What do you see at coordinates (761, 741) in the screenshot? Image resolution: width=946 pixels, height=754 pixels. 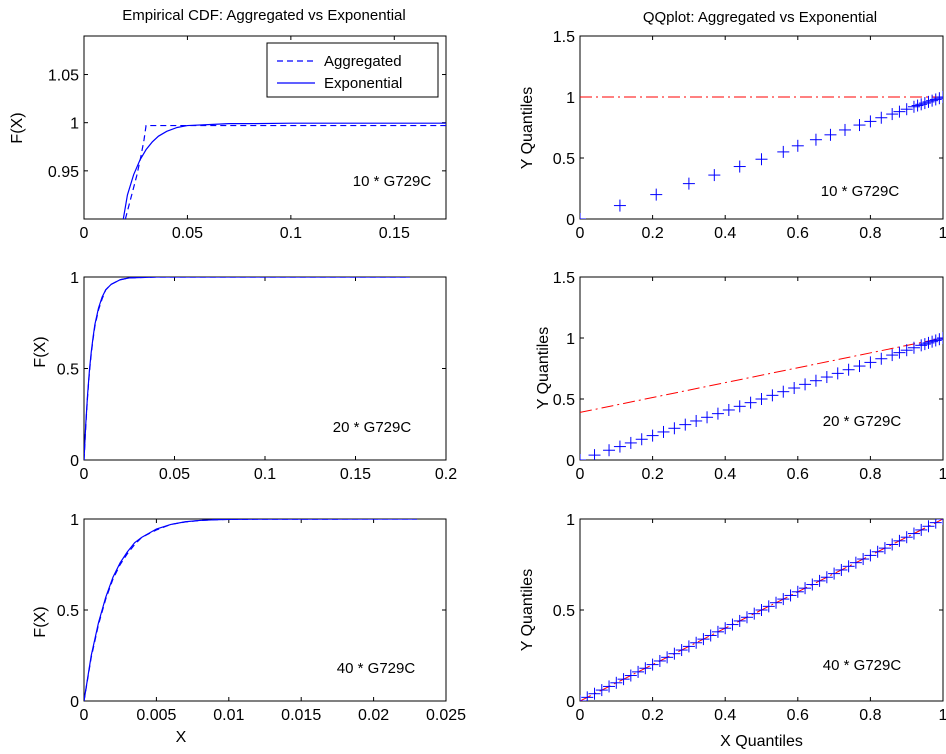 I see `x-axis-label: X Quantiles` at bounding box center [761, 741].